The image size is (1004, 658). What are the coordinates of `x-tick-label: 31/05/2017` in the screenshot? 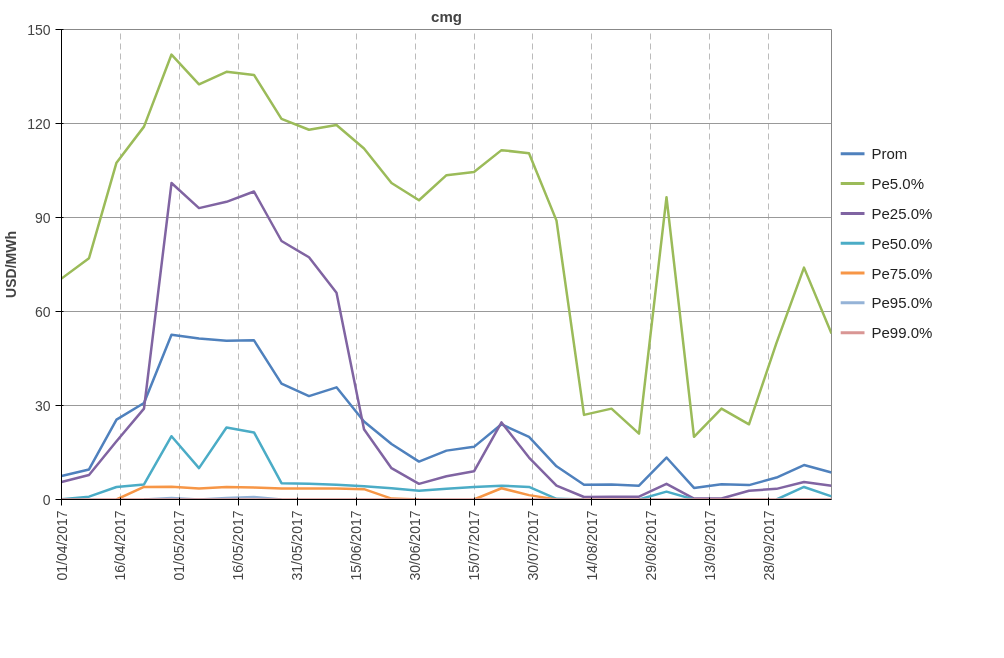 It's located at (297, 545).